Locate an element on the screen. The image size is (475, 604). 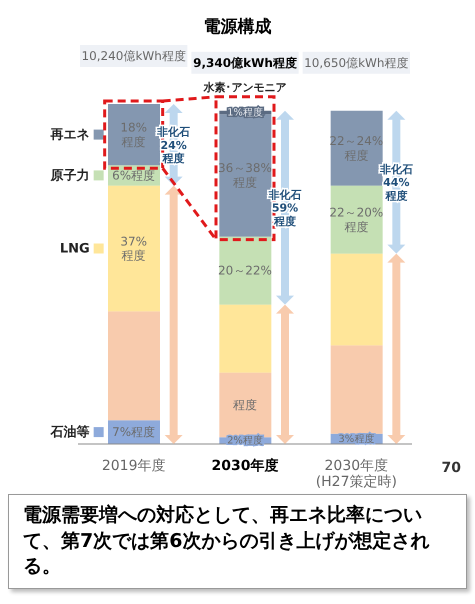
data-label: 程度 is located at coordinates (245, 405).